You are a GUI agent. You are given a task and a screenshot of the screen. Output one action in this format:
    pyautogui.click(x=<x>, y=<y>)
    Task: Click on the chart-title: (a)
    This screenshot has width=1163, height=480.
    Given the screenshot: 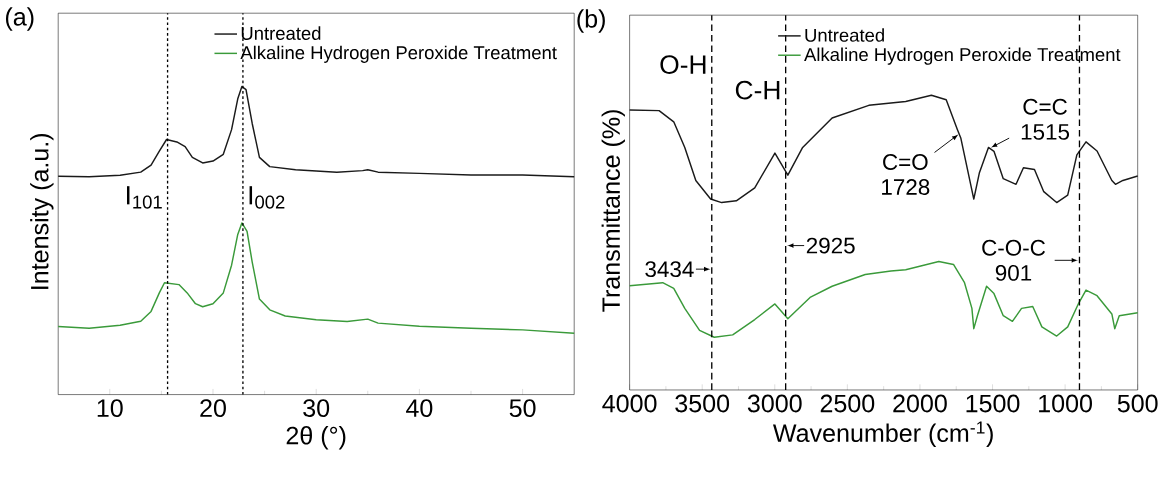 What is the action you would take?
    pyautogui.click(x=19, y=19)
    